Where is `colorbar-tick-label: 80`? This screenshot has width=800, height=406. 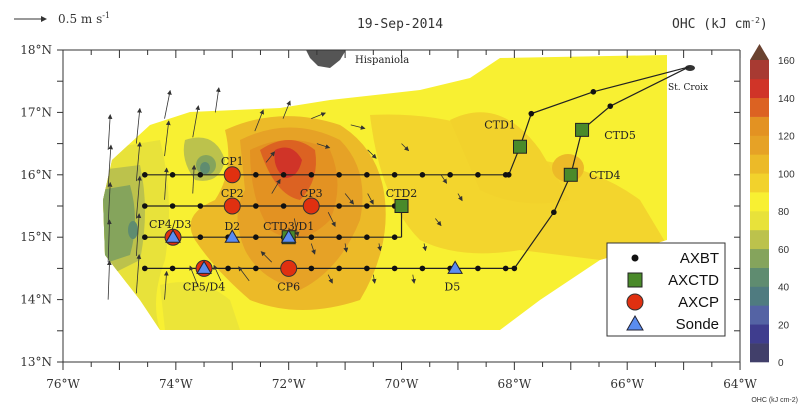
colorbar-tick-label: 80 is located at coordinates (784, 212).